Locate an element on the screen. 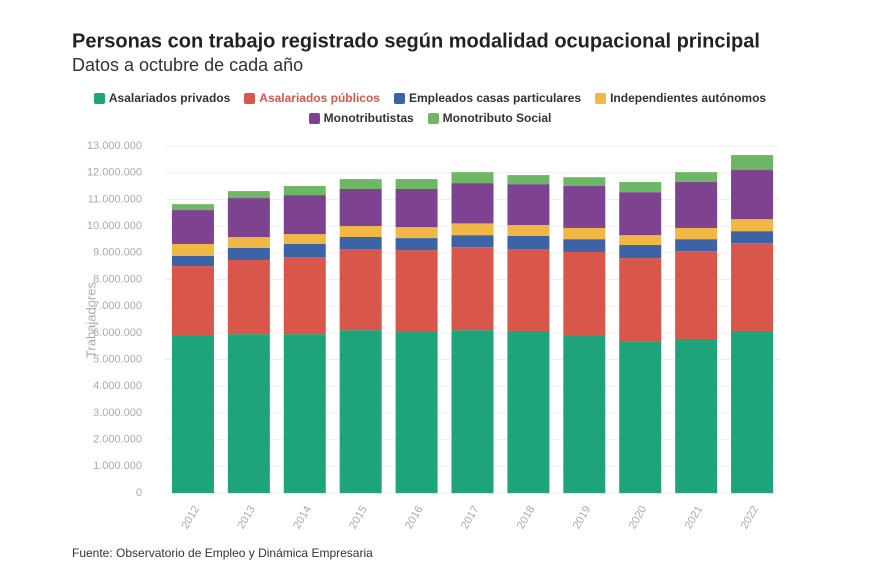  legend-item: Independientes autónomos is located at coordinates (680, 98).